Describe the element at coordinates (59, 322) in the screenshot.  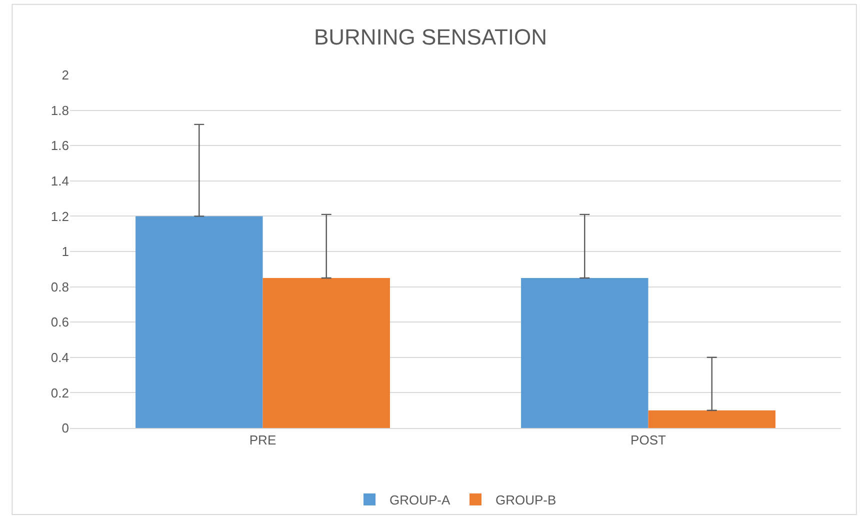
I see `y-tick-label: 0.6` at that location.